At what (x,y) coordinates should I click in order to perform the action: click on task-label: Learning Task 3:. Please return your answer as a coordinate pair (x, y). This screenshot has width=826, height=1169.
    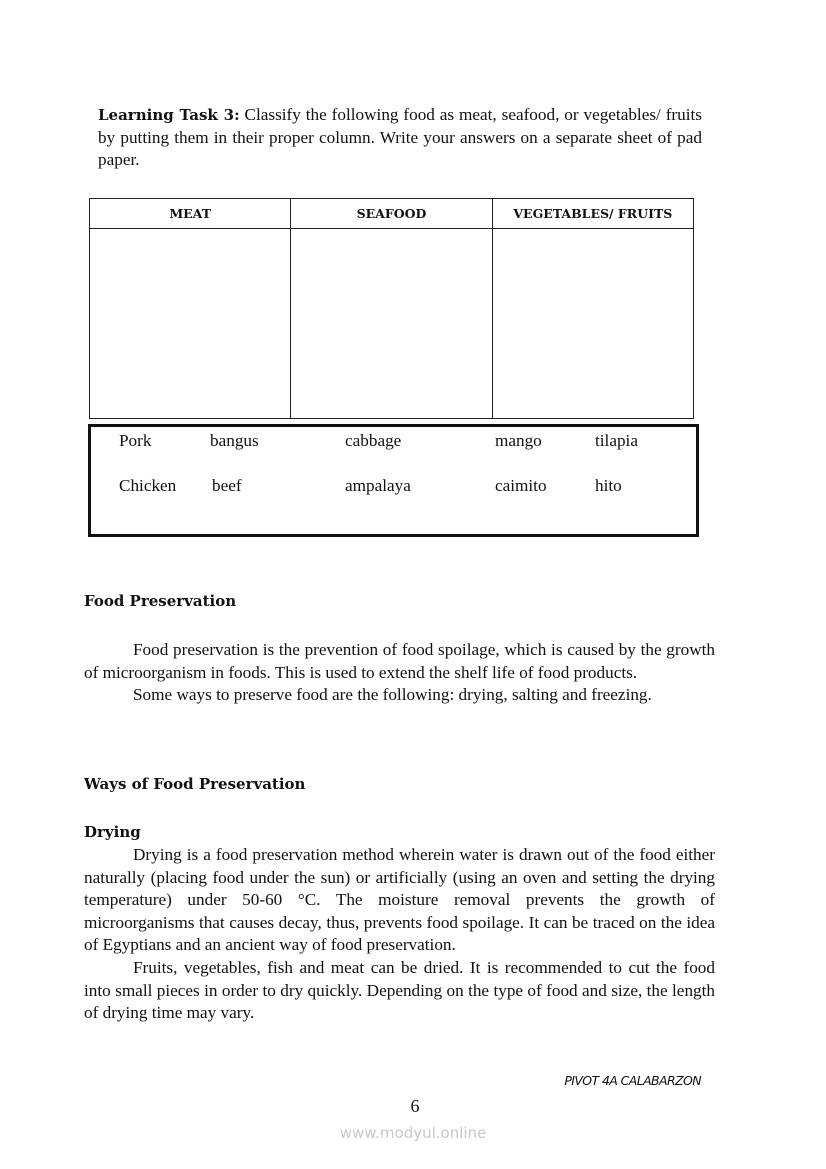
    Looking at the image, I should click on (169, 115).